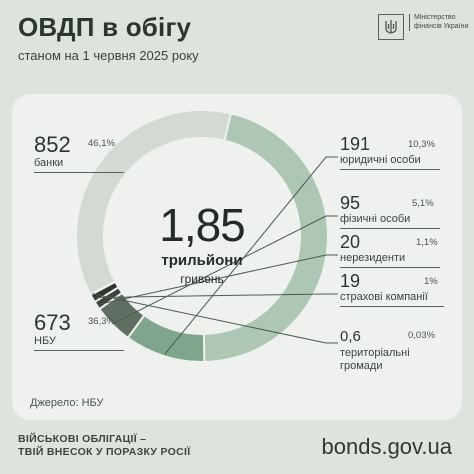 The width and height of the screenshot is (474, 474). Describe the element at coordinates (108, 55) in the screenshot. I see `page-subtitle: станом на 1 червня 2025 року` at that location.